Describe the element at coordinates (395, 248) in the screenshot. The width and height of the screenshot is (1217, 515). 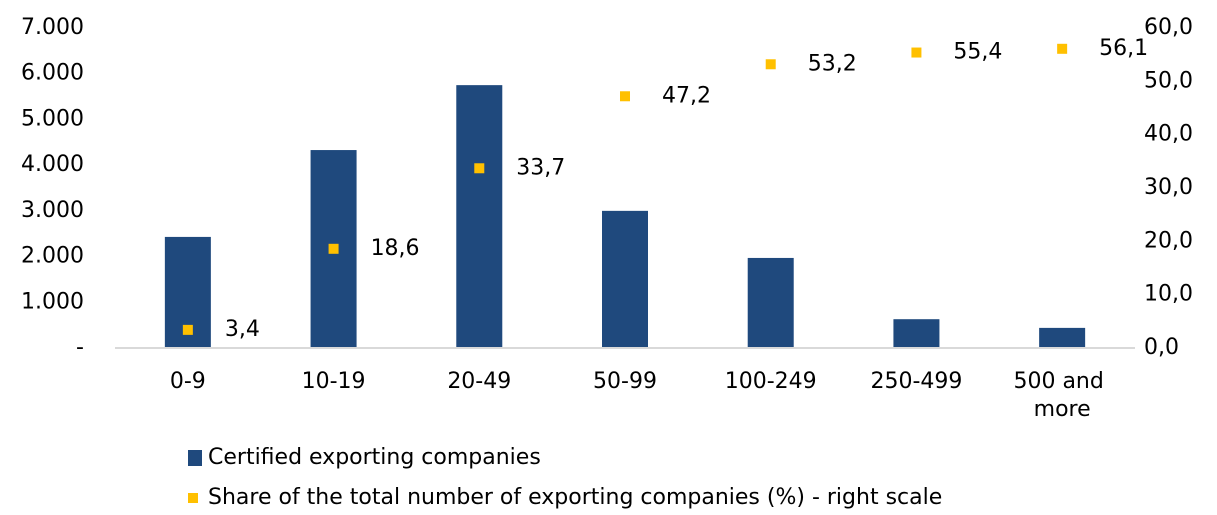
I see `data-label: 18,6` at that location.